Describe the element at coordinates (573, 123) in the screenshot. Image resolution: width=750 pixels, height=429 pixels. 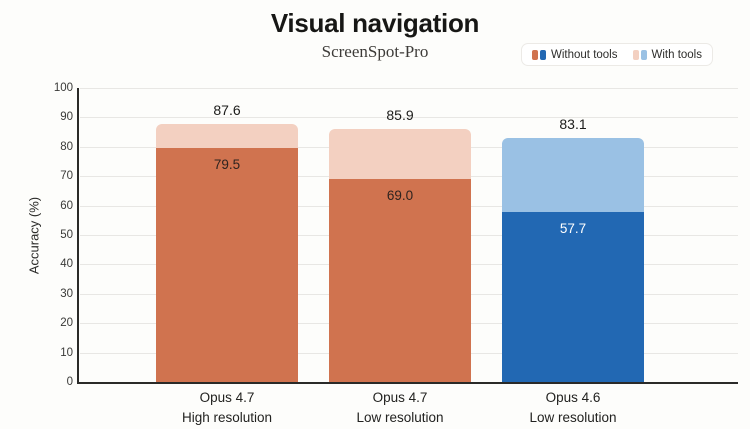
I see `value-label-with-tools: 83.1` at that location.